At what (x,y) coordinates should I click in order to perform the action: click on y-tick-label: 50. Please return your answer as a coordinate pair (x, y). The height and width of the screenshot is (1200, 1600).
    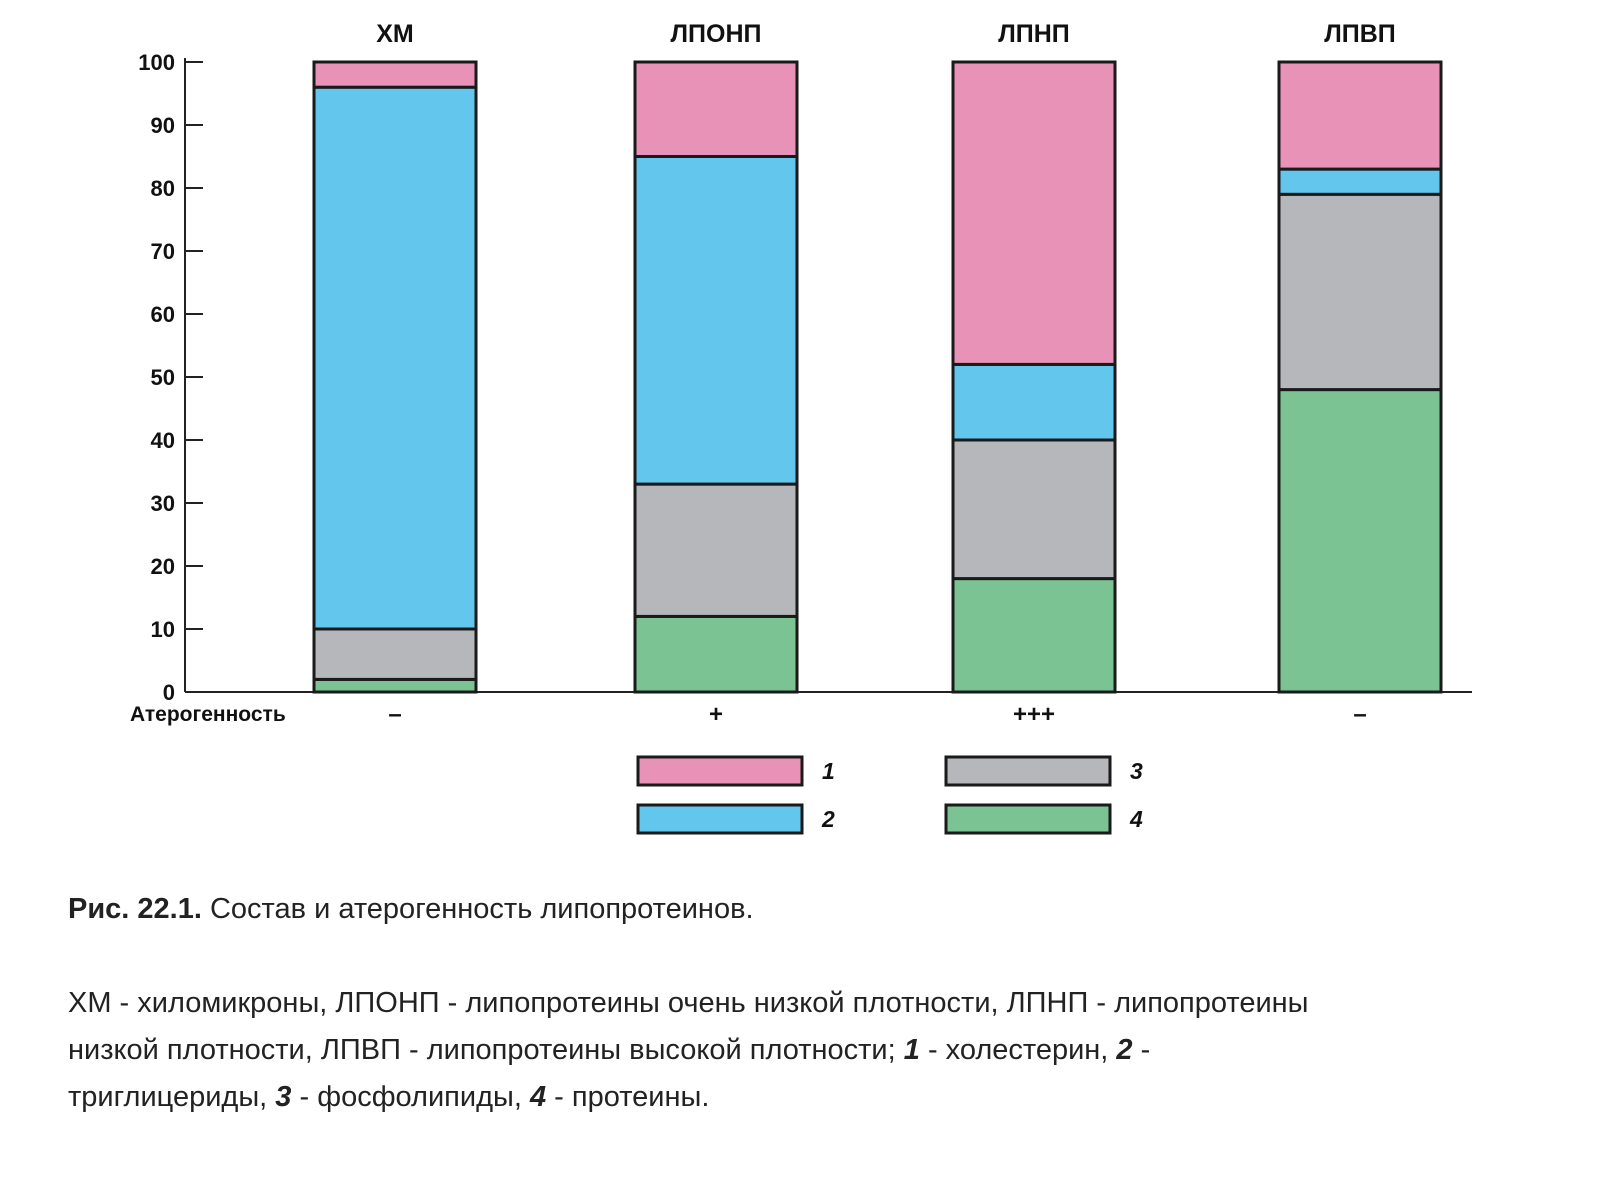
    Looking at the image, I should click on (163, 377).